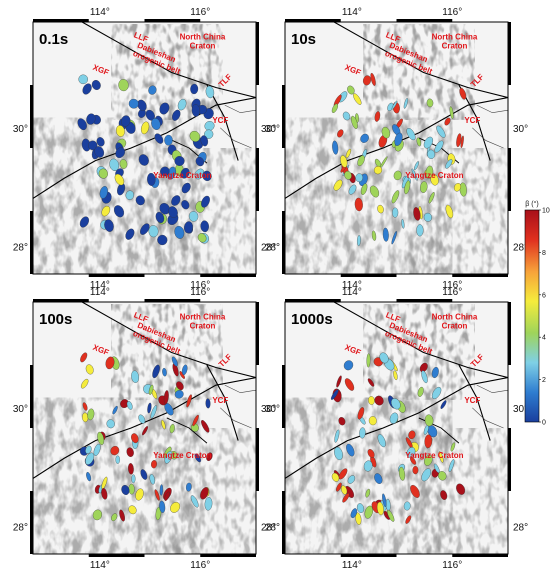 The width and height of the screenshot is (550, 578). I want to click on period-label: 10s, so click(303, 39).